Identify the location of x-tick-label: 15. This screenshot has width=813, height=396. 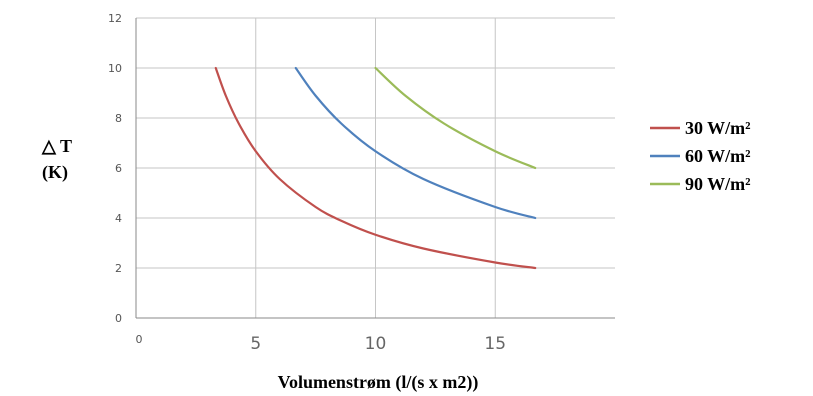
(495, 344).